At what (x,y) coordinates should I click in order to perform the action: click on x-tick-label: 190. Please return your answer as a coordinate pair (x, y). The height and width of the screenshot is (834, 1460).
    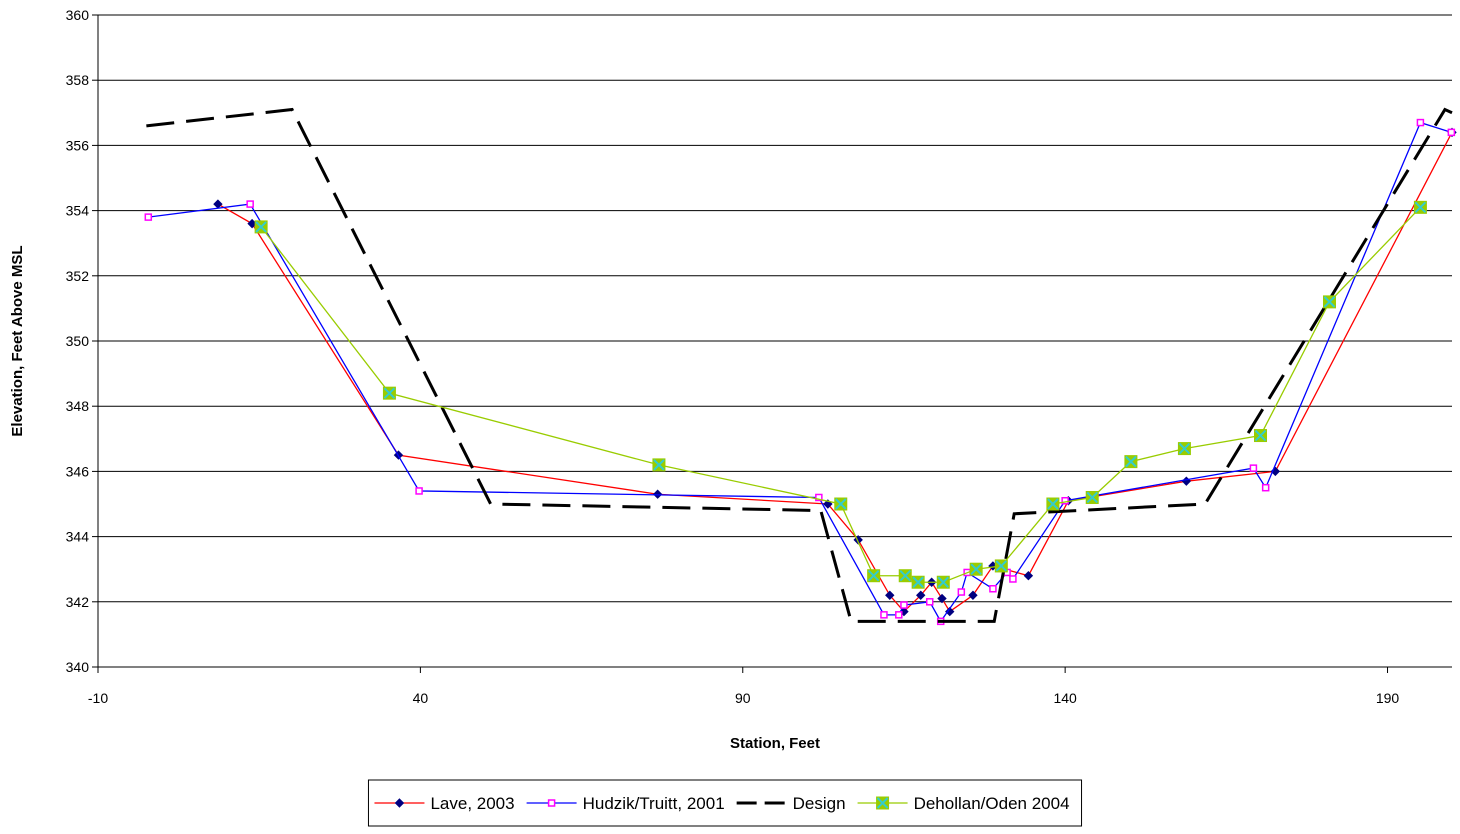
    Looking at the image, I should click on (1388, 698).